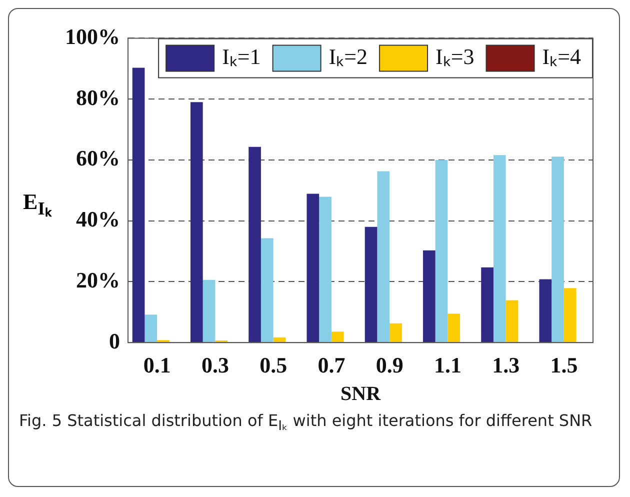 This screenshot has height=497, width=630. I want to click on y-tick-label: 60%, so click(98, 158).